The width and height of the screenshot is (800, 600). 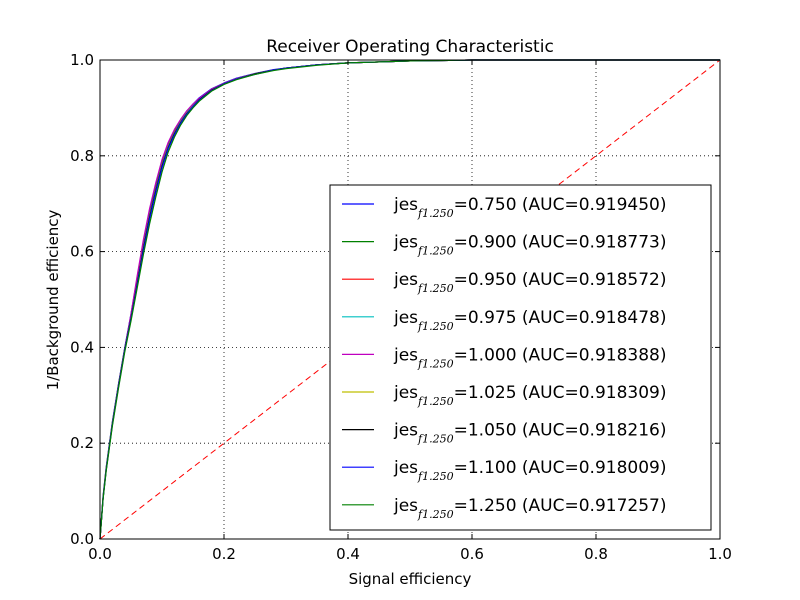 I want to click on y-tick-label: 0.0, so click(x=82, y=539).